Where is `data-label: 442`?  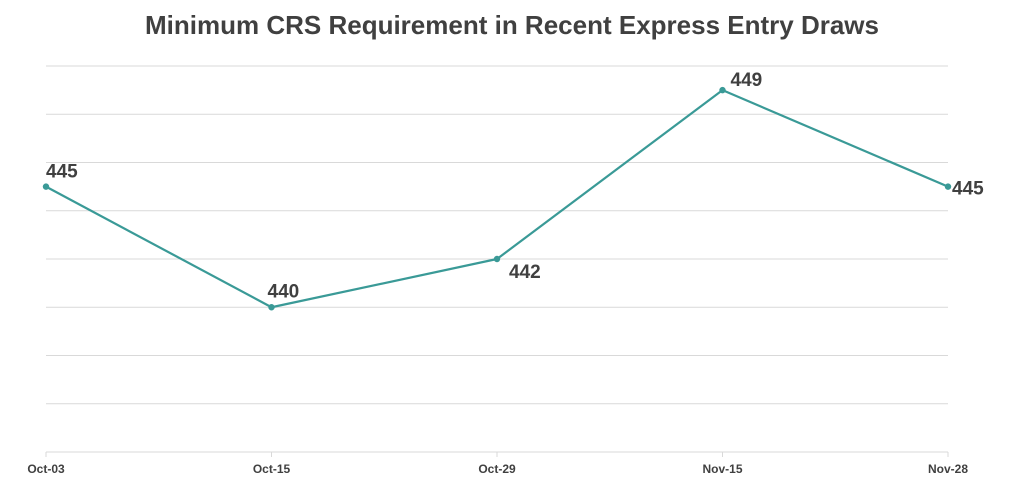 data-label: 442 is located at coordinates (525, 272).